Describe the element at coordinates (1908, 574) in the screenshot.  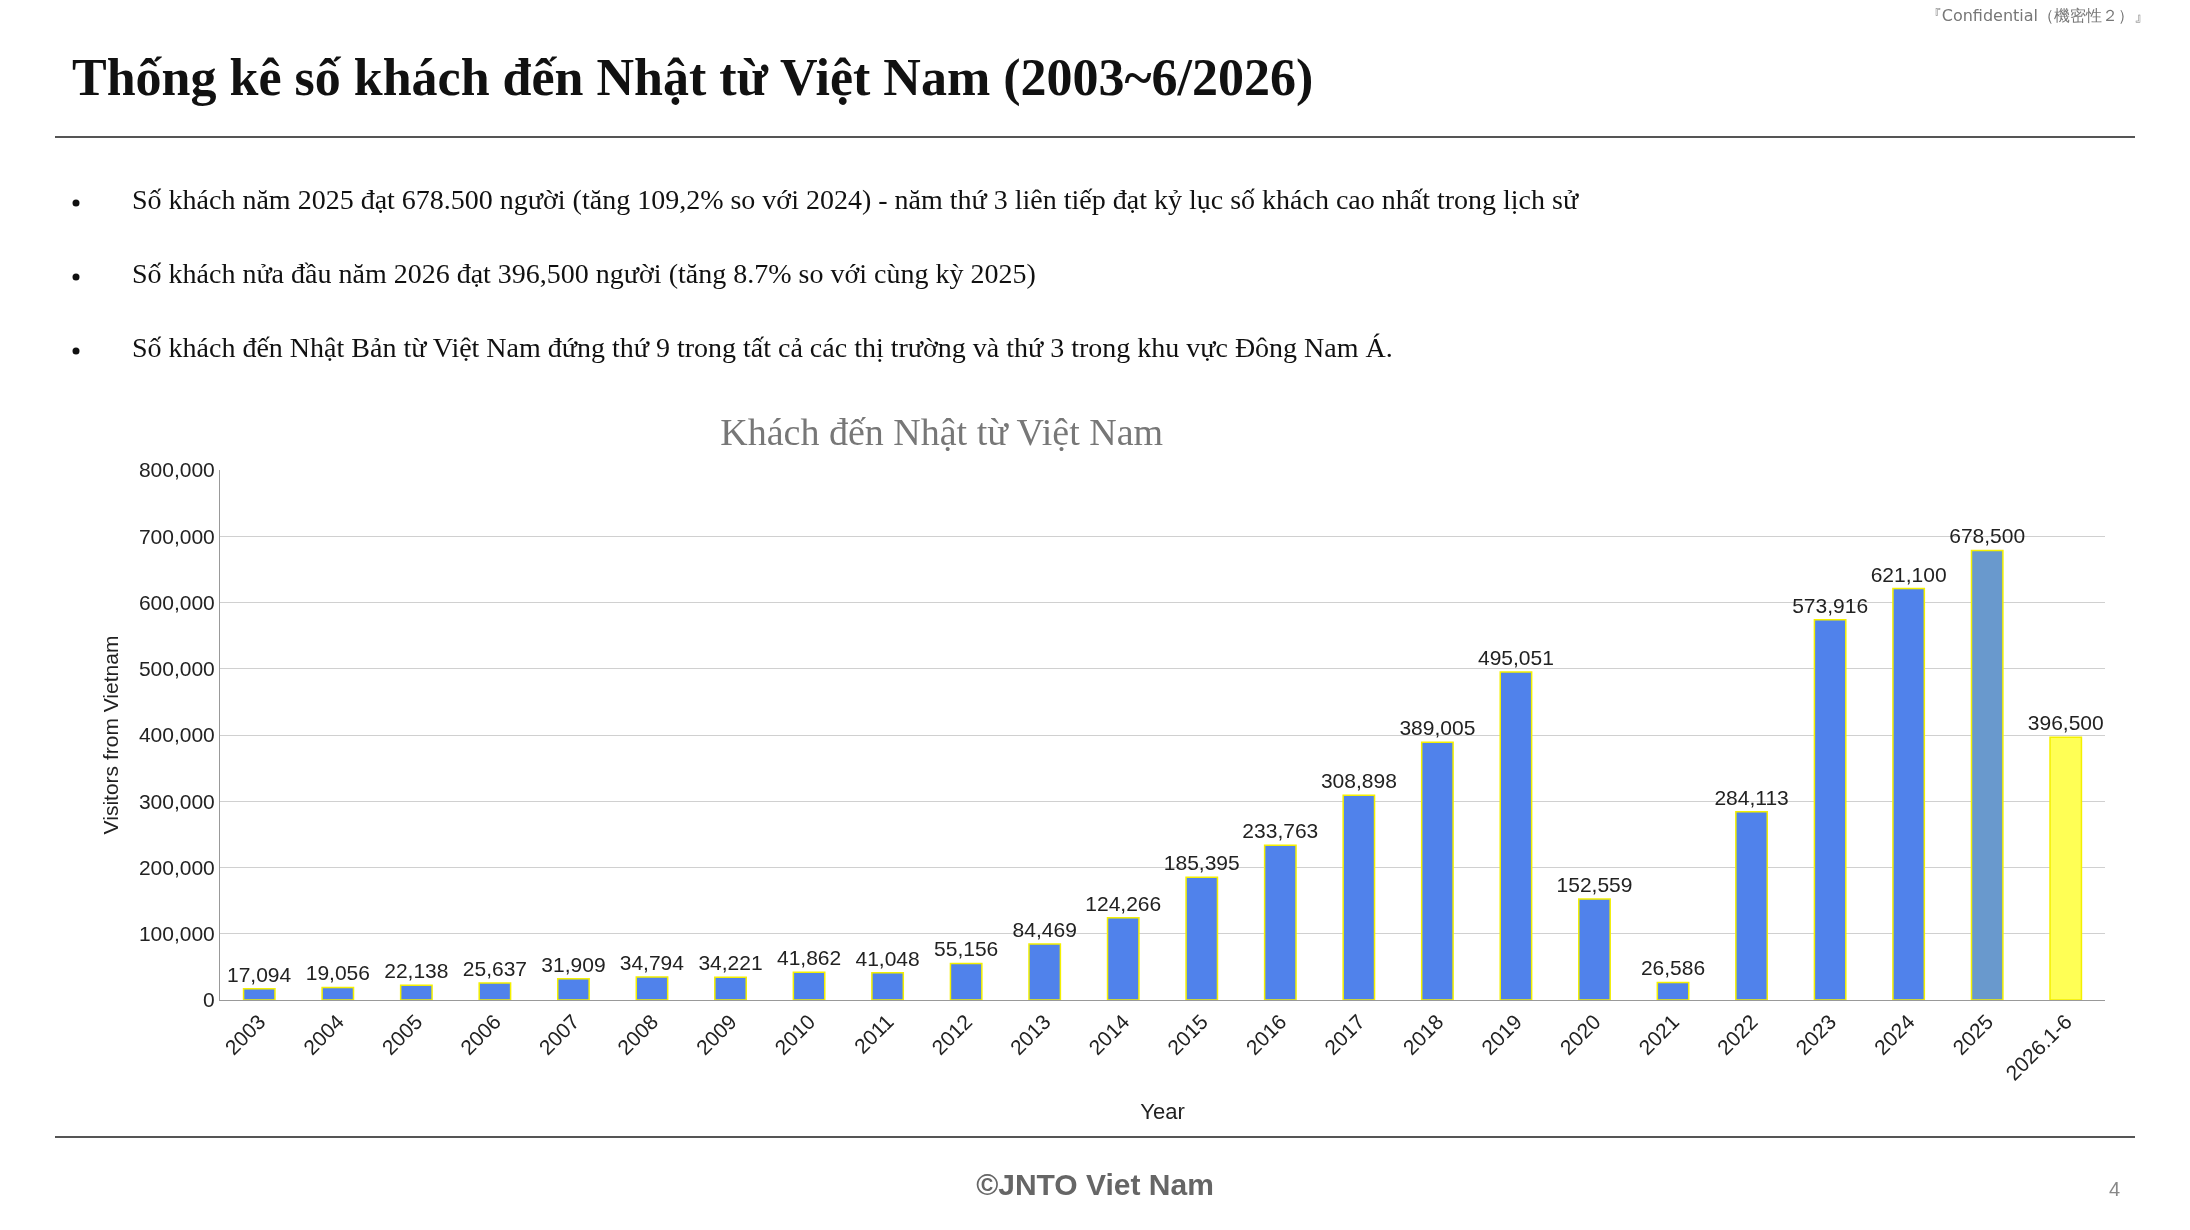
I see `data-label: 621,100` at that location.